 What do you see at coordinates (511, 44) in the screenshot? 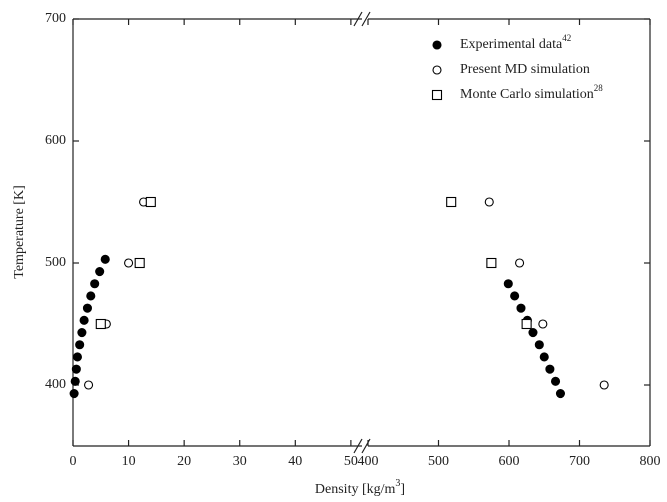
I see `legend-name: Experimental data` at bounding box center [511, 44].